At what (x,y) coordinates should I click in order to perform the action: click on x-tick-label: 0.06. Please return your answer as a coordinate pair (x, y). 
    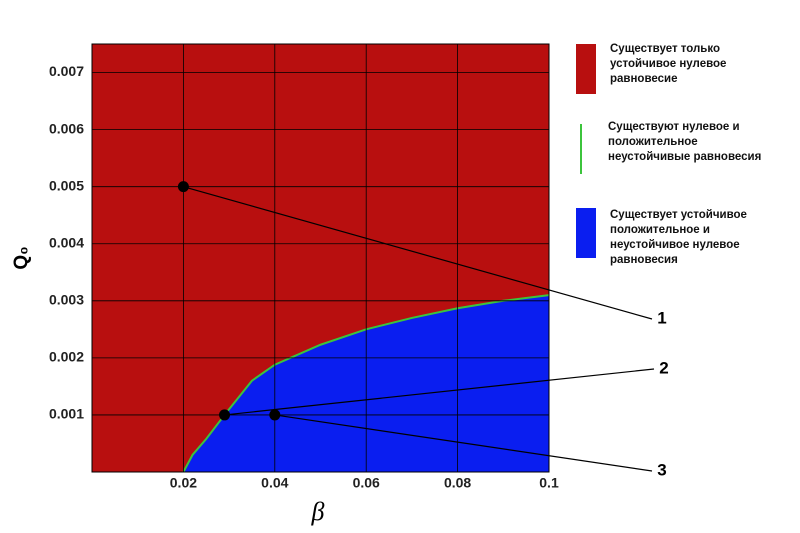
    Looking at the image, I should click on (366, 483).